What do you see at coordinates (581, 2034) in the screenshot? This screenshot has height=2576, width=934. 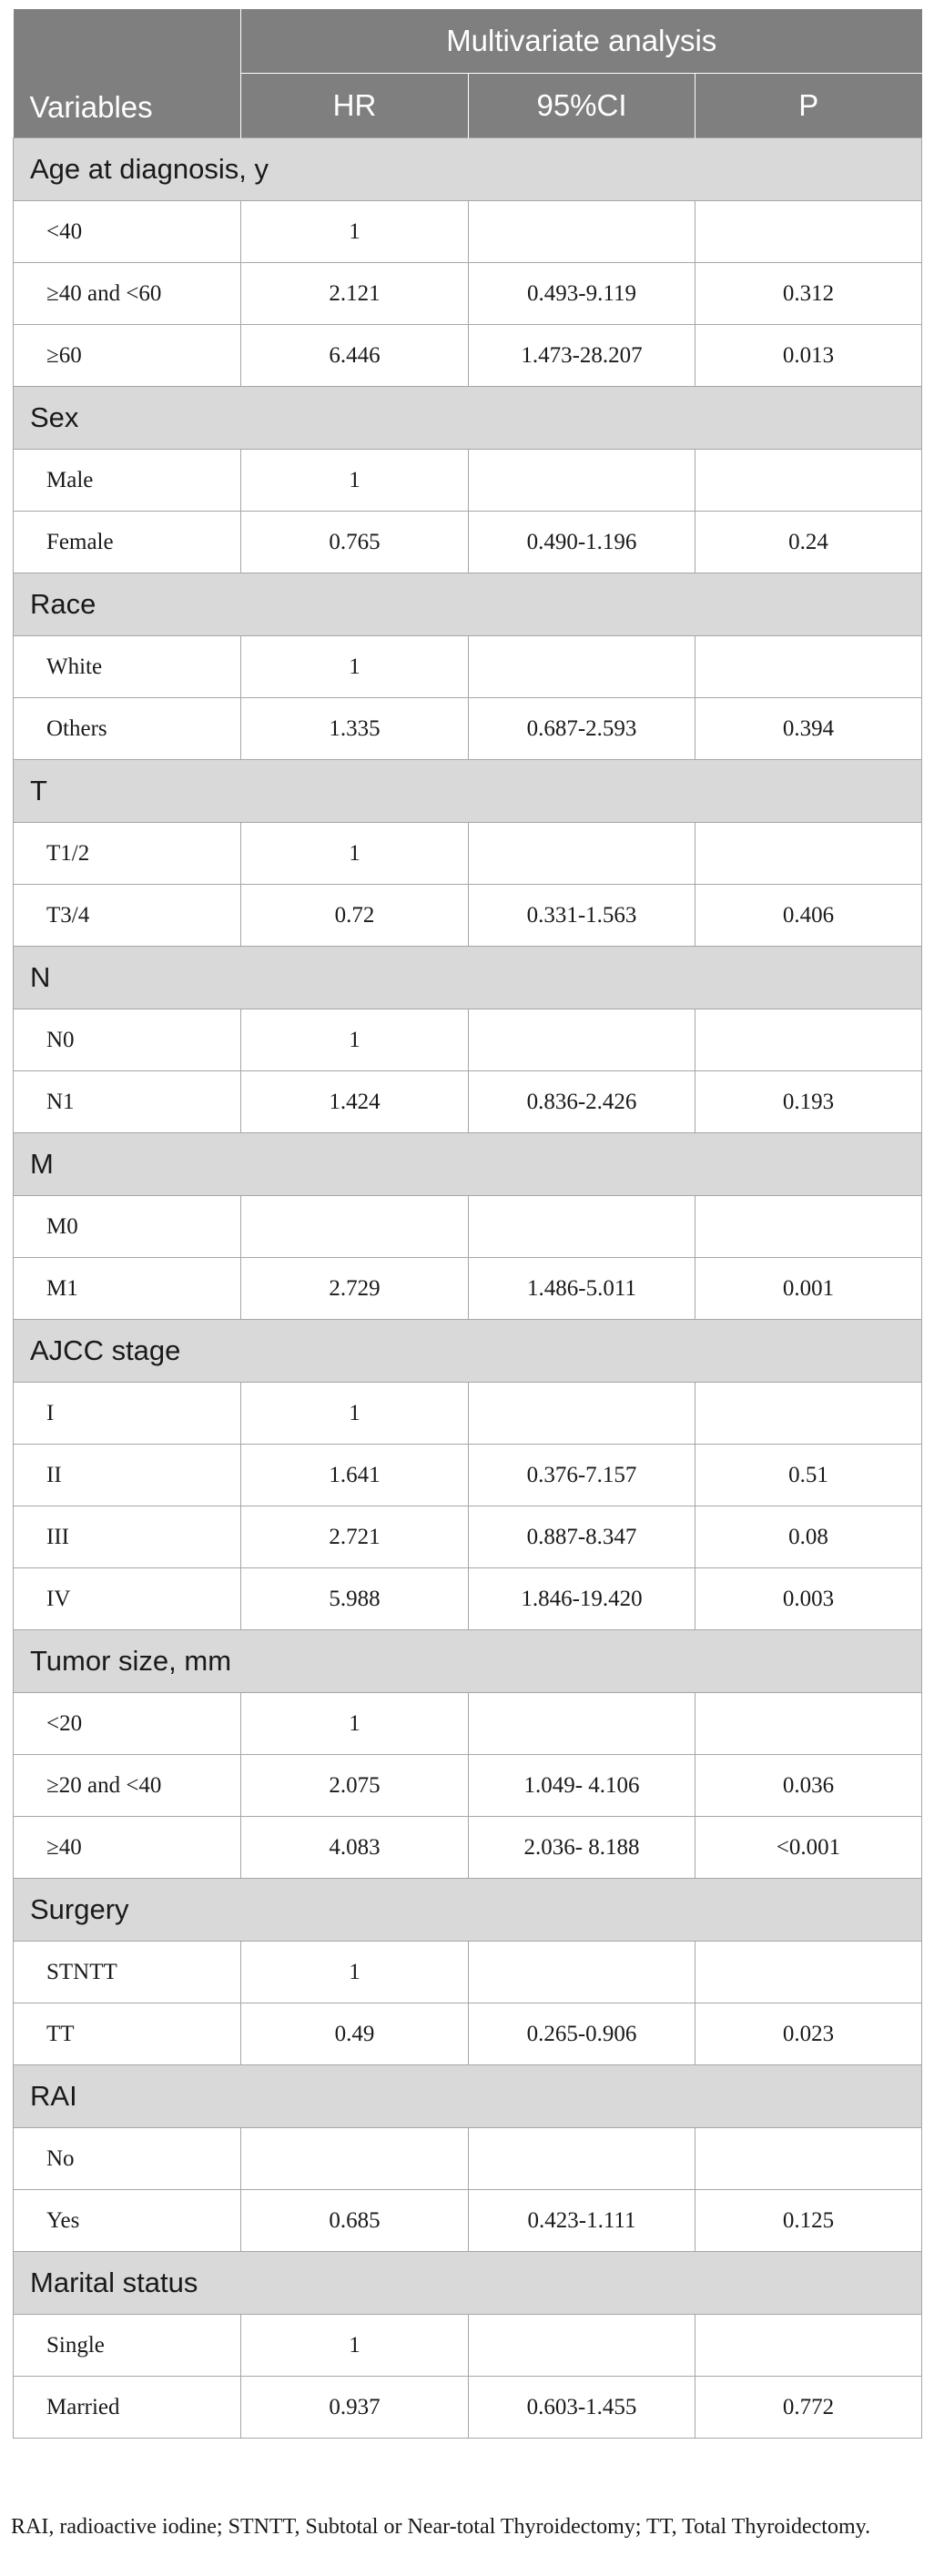 I see `ci-cell: 0.265-0.906` at bounding box center [581, 2034].